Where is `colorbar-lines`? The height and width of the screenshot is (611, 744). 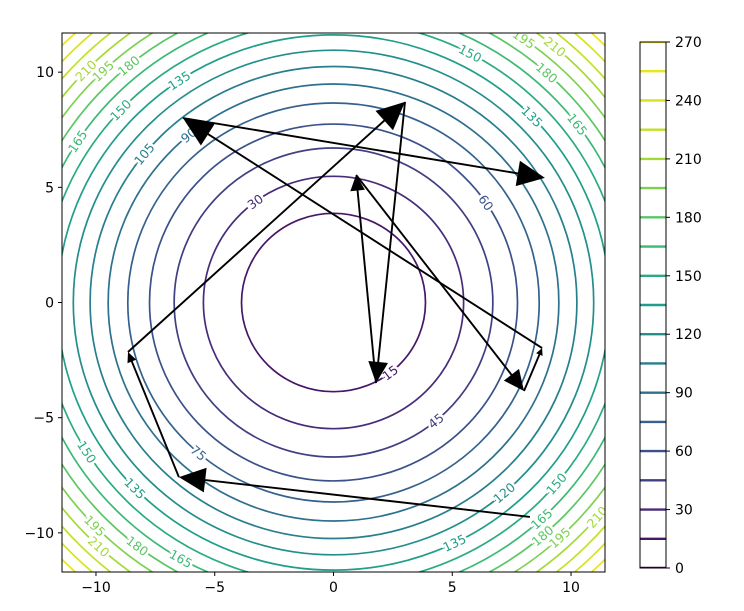 colorbar-lines is located at coordinates (653, 305).